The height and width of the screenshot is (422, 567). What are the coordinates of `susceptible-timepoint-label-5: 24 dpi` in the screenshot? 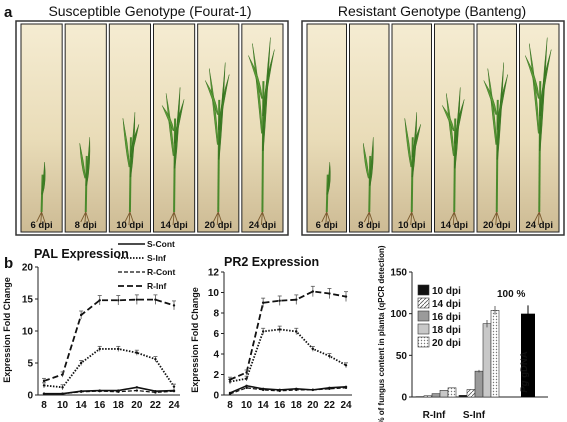 It's located at (262, 225).